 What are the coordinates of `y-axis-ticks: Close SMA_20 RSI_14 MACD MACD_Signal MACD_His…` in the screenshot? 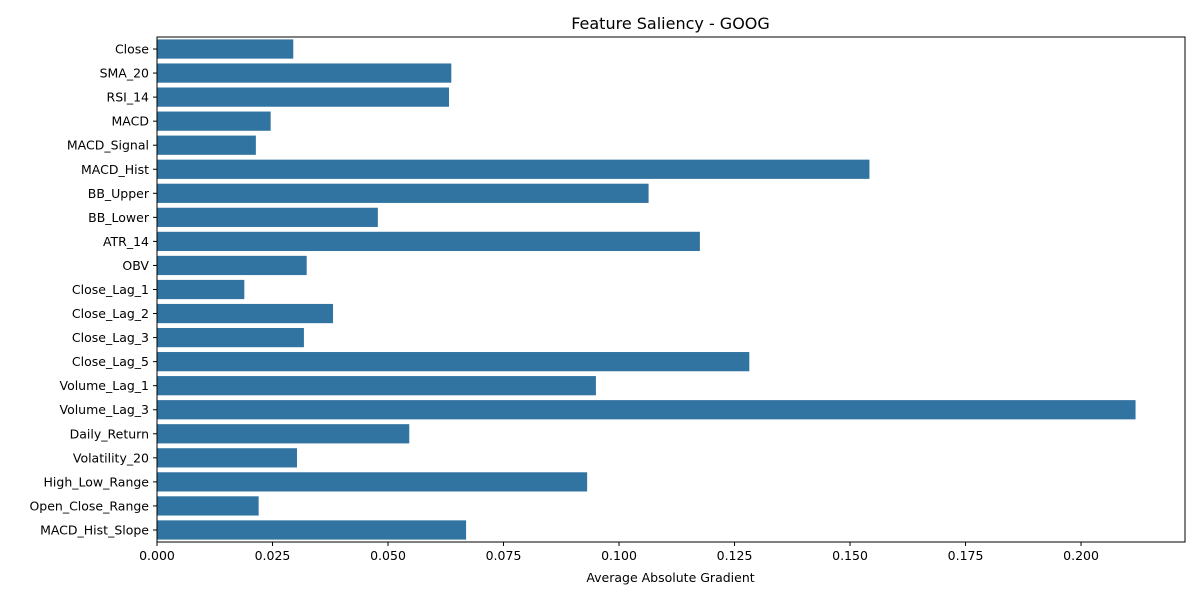 It's located at (93, 289).